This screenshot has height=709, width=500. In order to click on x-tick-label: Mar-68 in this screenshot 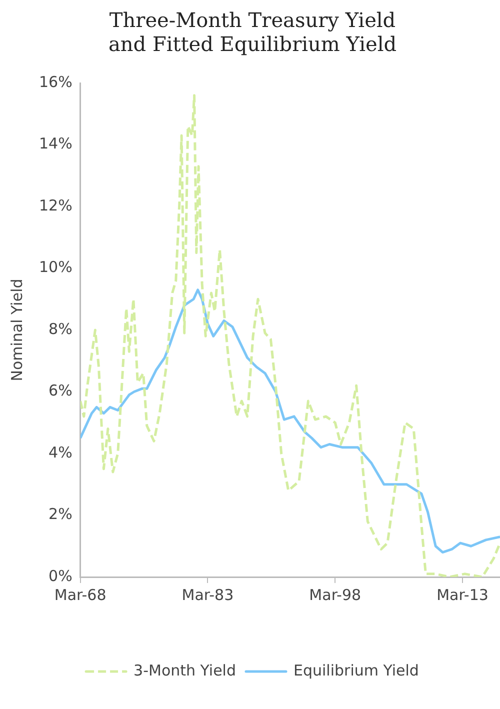, I will do `click(80, 595)`.